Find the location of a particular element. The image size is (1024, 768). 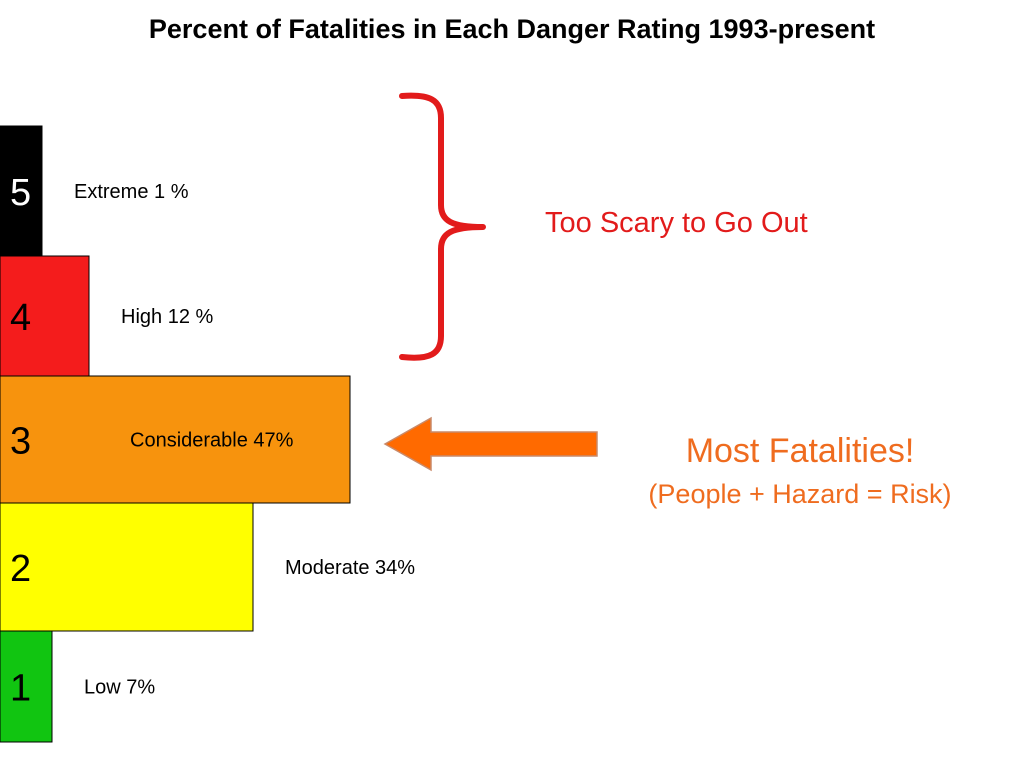

rating-number-2: 2 is located at coordinates (20, 569).